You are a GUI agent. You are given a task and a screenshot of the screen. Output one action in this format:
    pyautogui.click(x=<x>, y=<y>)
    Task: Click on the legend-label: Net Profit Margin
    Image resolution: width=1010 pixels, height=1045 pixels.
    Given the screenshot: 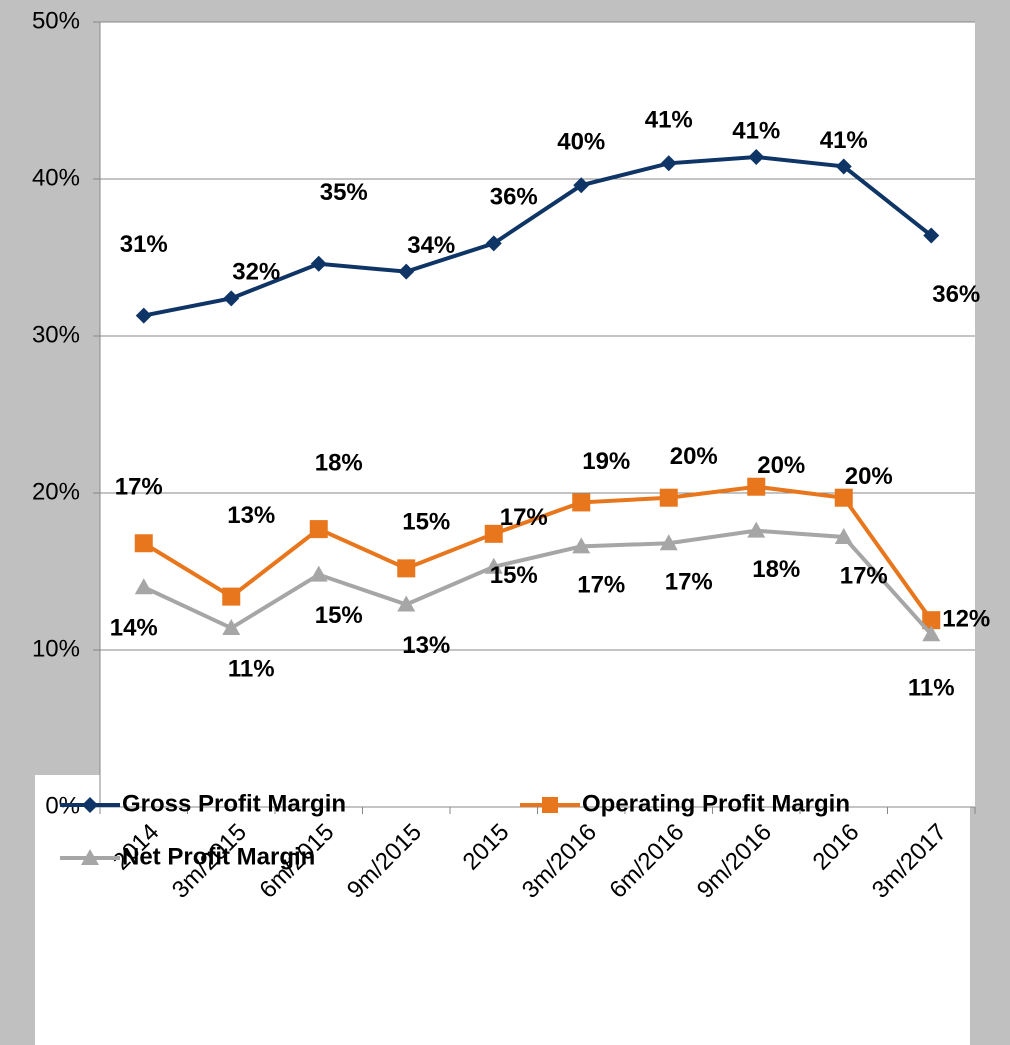 What is the action you would take?
    pyautogui.click(x=218, y=856)
    